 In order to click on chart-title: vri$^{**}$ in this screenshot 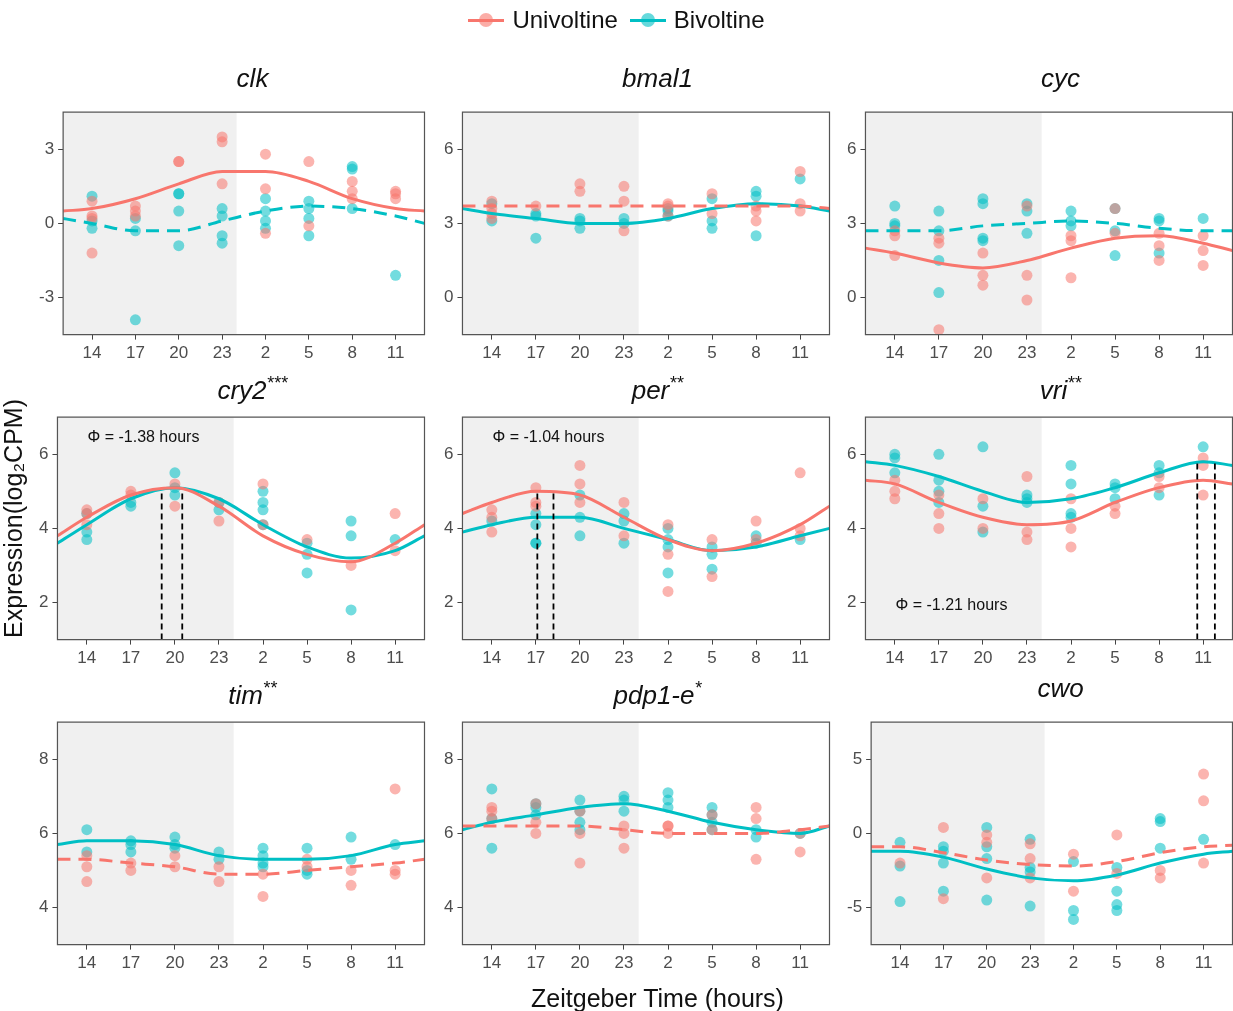, I will do `click(1060, 388)`.